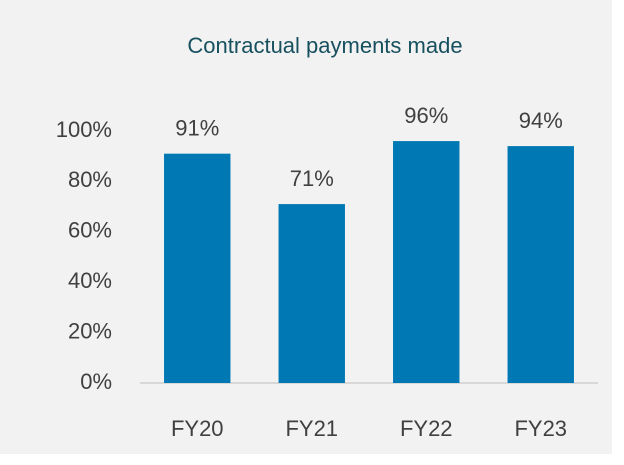  I want to click on y-tick-label: 0%, so click(96, 381).